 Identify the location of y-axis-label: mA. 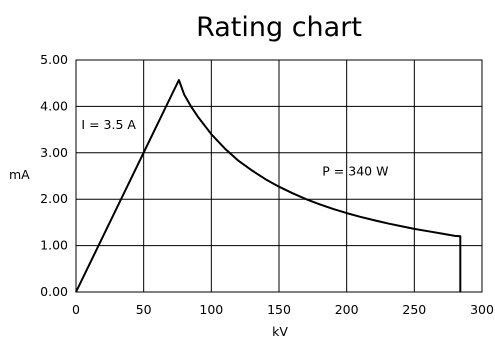
(19, 174).